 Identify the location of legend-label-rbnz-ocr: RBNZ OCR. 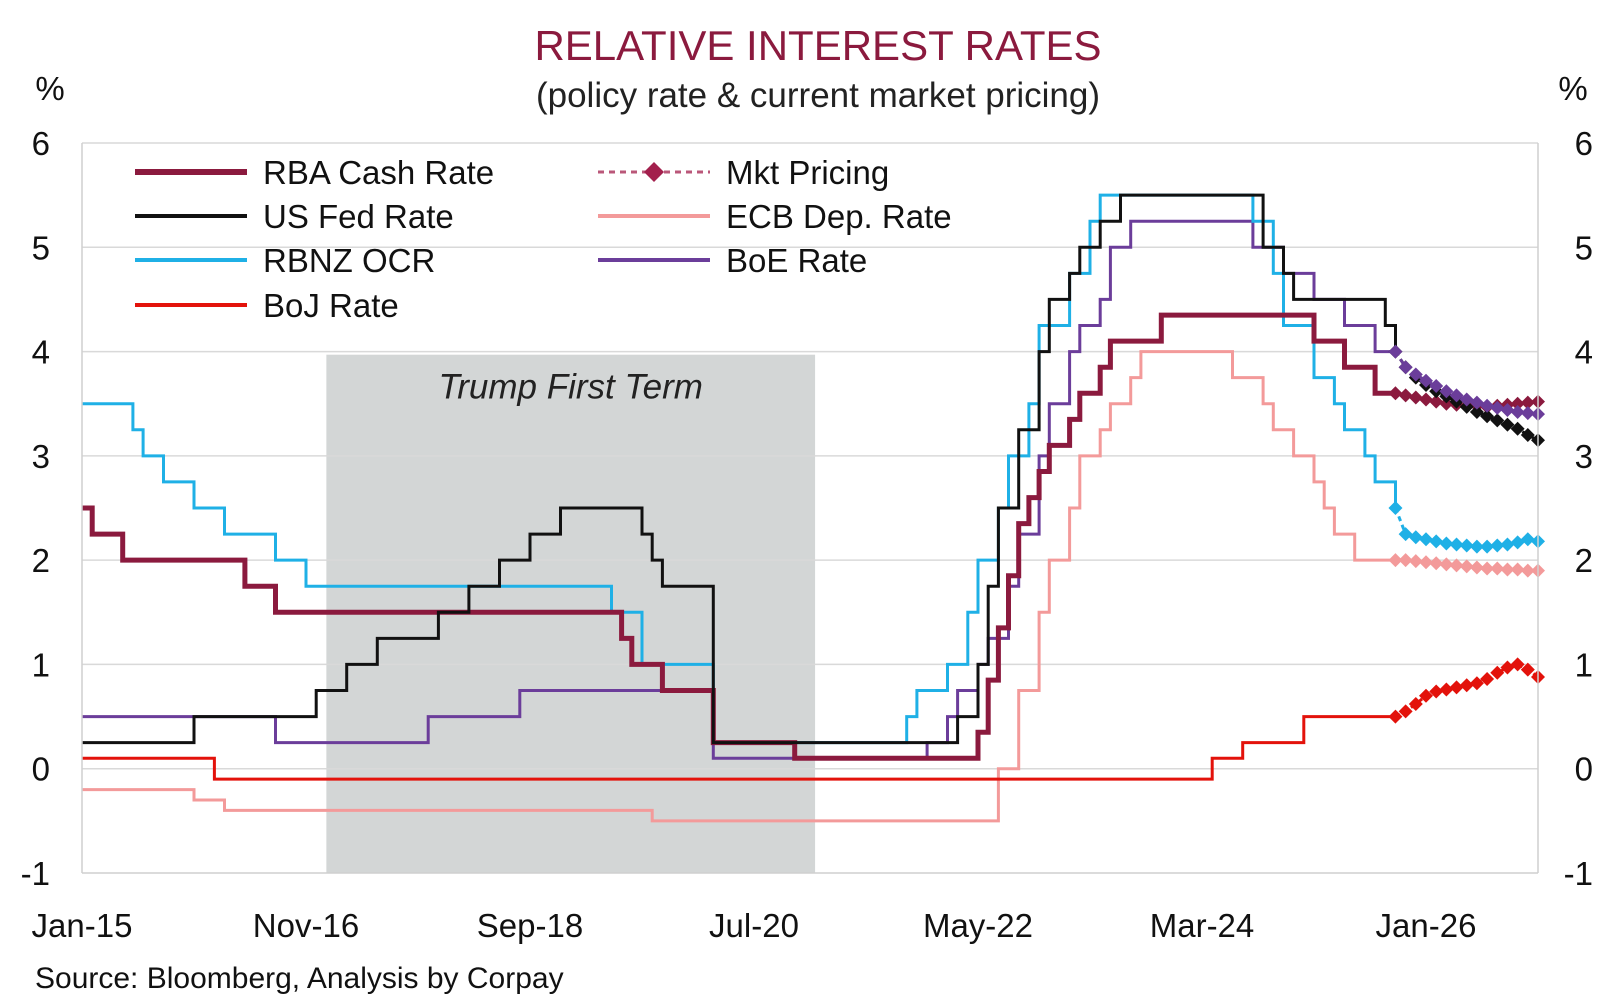
(349, 260).